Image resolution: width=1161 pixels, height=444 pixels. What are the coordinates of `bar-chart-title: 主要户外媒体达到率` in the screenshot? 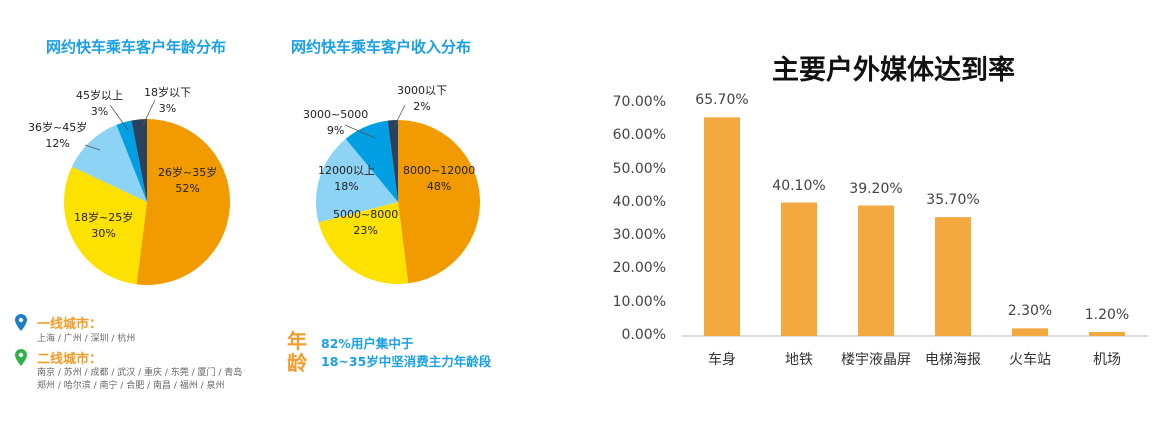 It's located at (893, 70).